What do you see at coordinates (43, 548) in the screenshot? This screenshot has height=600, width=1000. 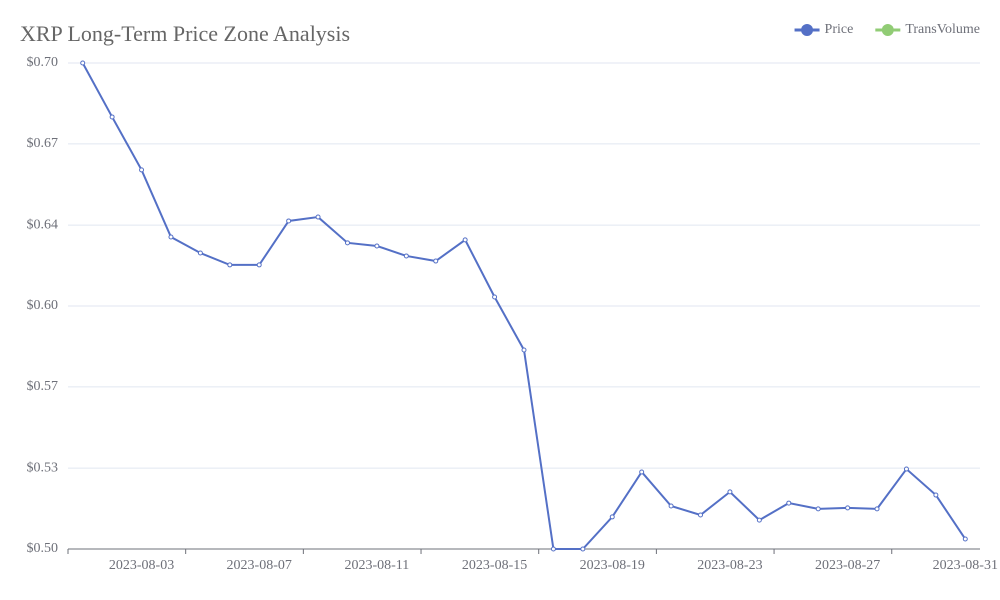 I see `y-tick-label: $0.50` at bounding box center [43, 548].